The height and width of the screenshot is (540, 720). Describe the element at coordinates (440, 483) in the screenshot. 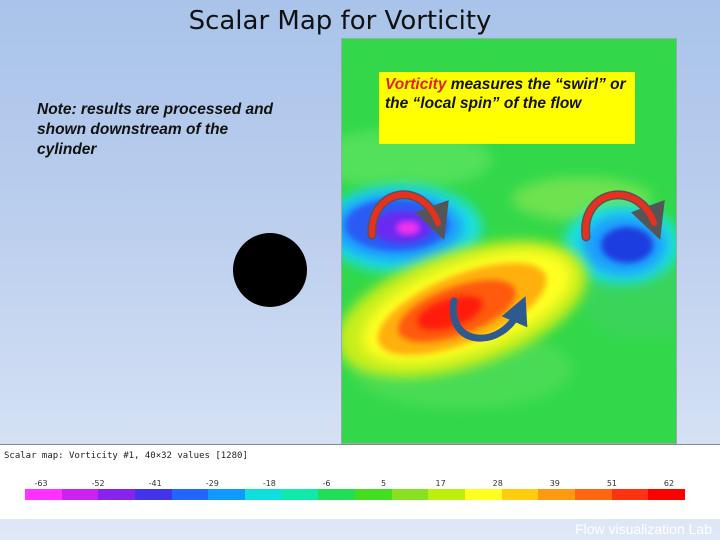

I see `scale-tick-label: 17` at that location.